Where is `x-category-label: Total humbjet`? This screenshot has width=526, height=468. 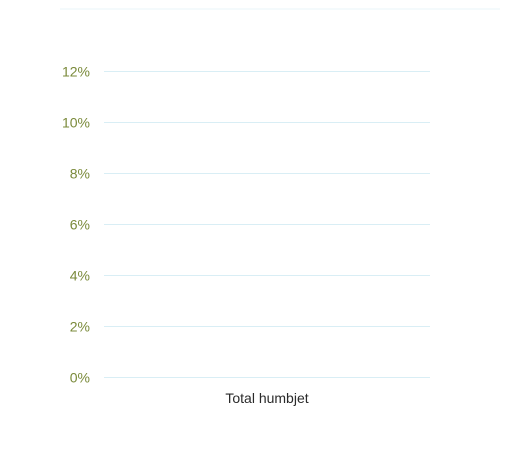
x-category-label: Total humbjet is located at coordinates (266, 398).